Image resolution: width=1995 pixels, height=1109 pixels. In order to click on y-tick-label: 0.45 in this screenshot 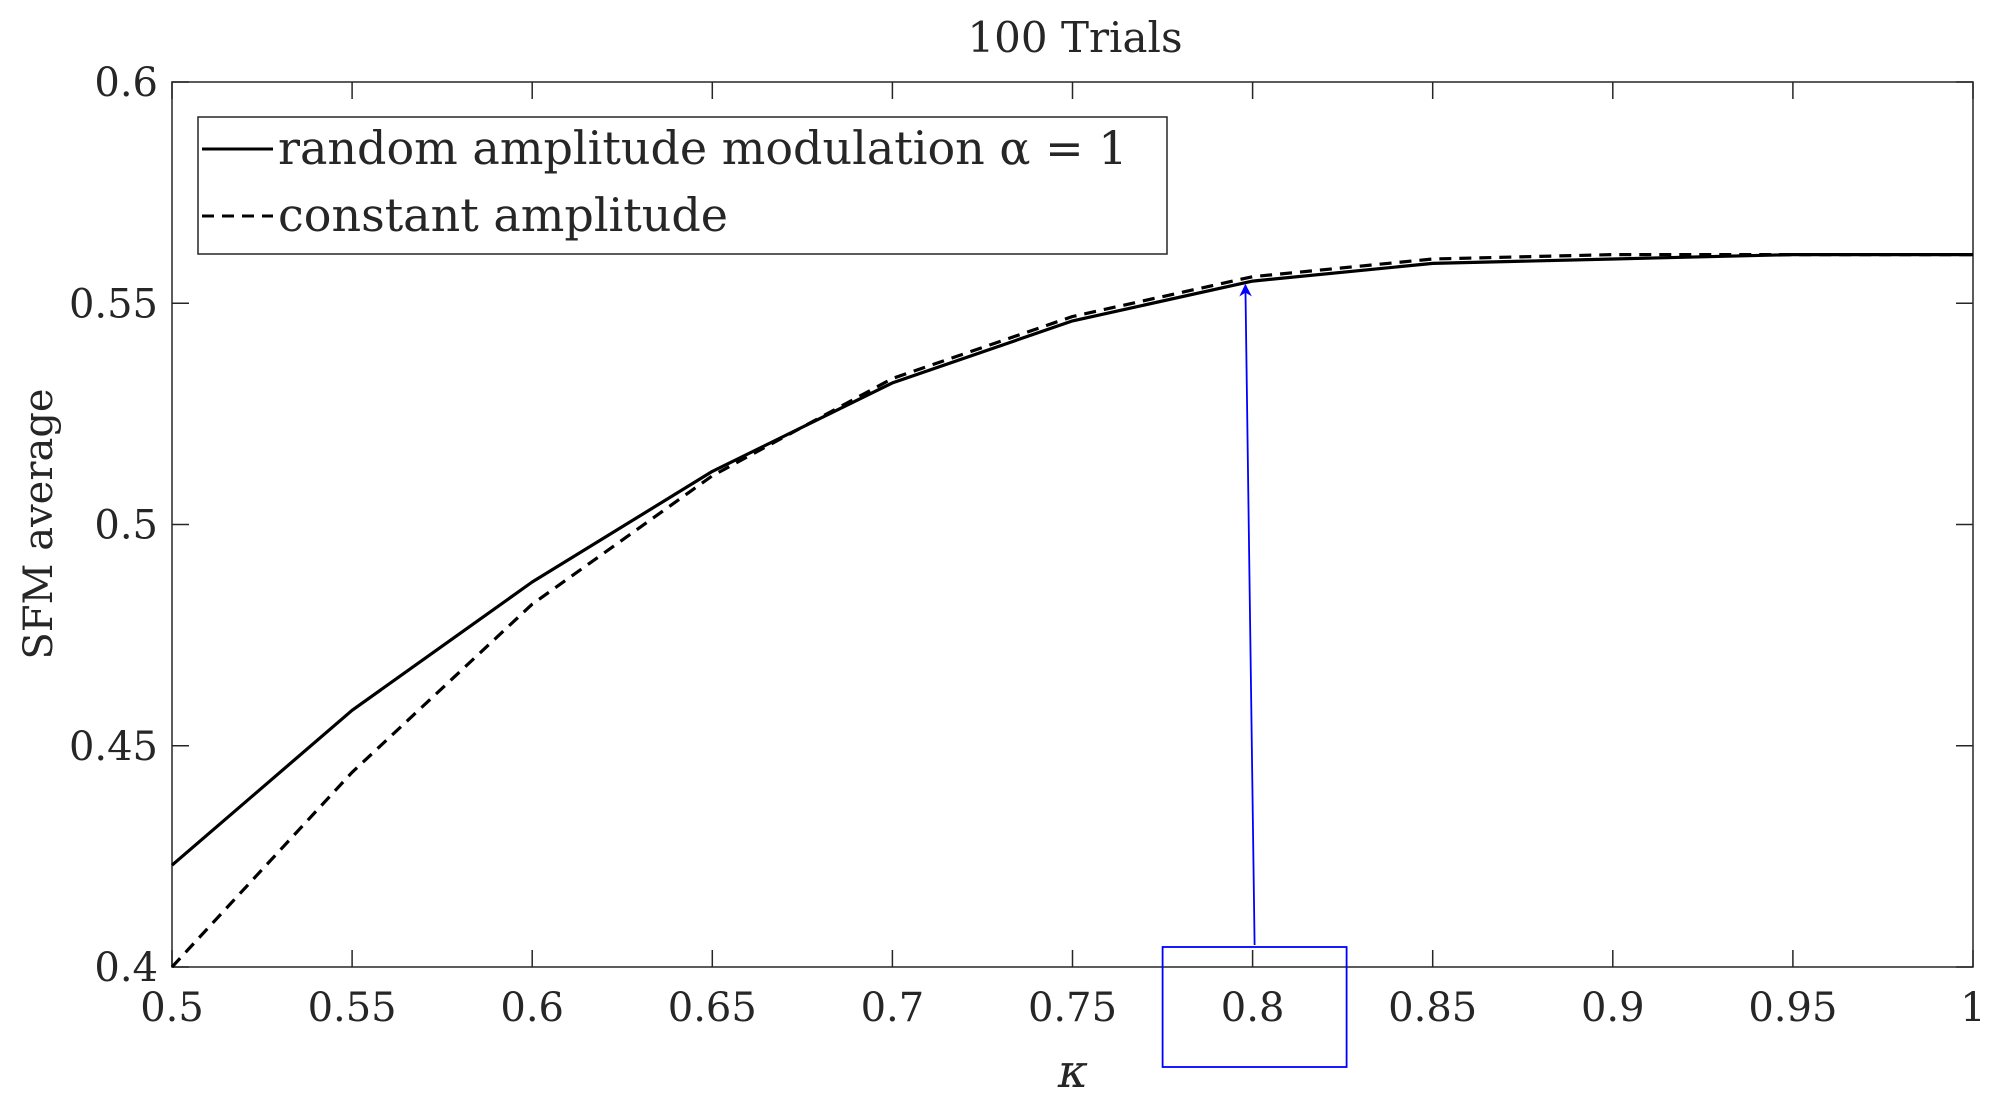, I will do `click(113, 747)`.